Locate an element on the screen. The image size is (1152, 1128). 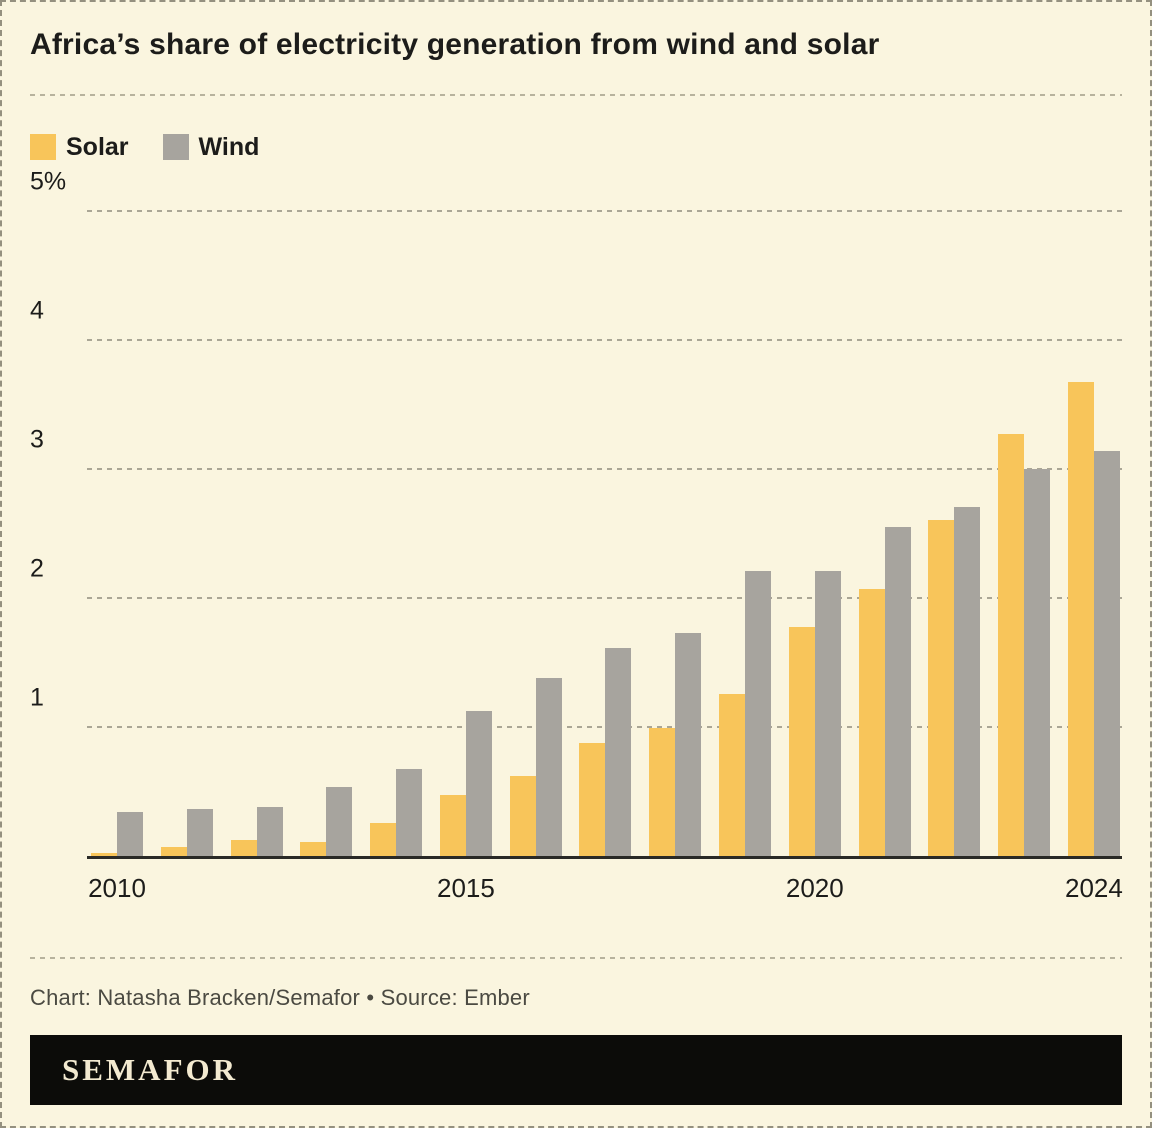
semafor-logo: SEMAFOR is located at coordinates (150, 1069).